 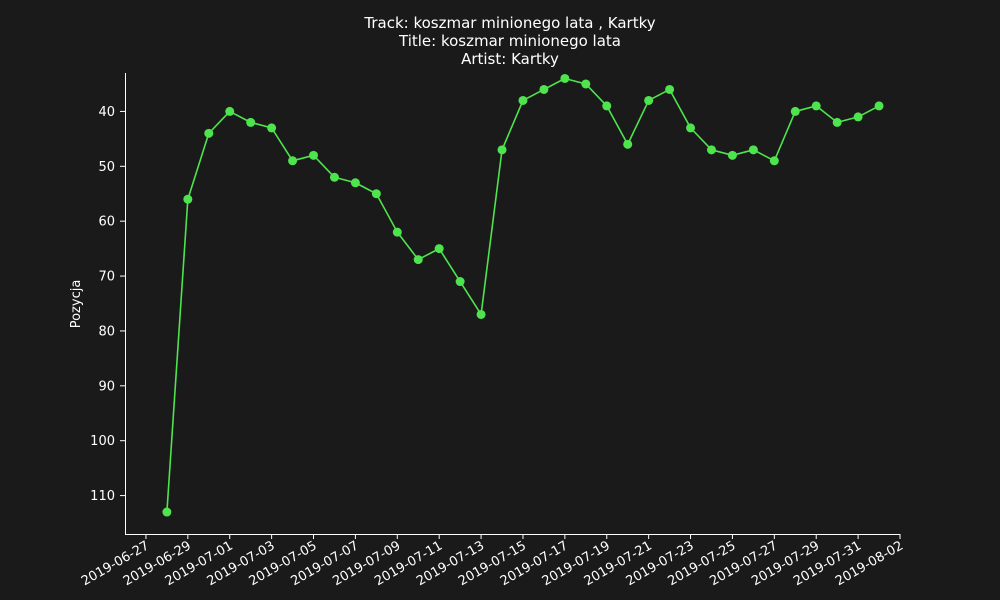 What do you see at coordinates (102, 496) in the screenshot?
I see `y-tick-label: 110` at bounding box center [102, 496].